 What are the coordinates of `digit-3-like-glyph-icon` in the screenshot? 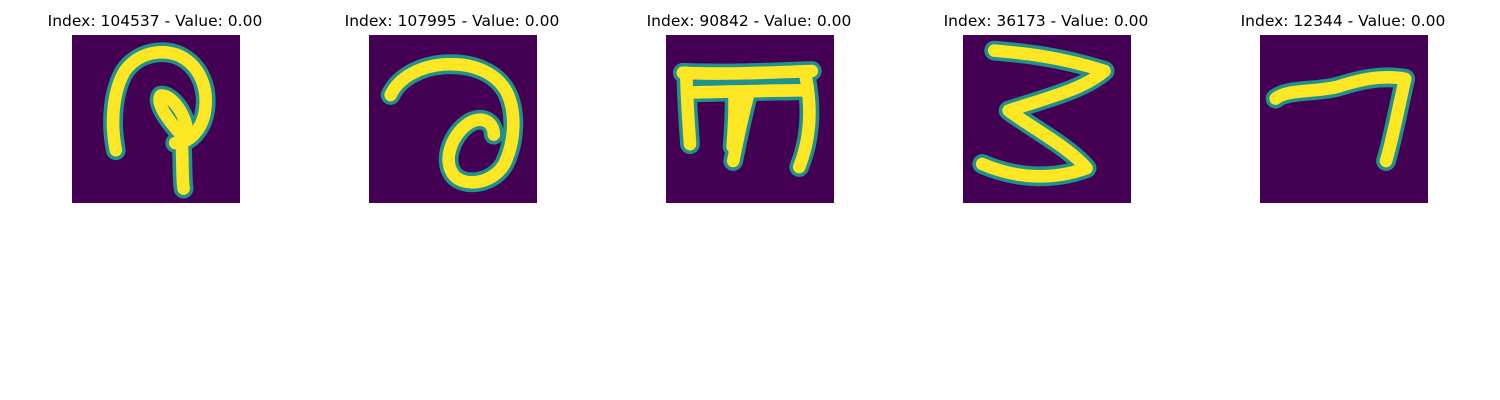 It's located at (1047, 119).